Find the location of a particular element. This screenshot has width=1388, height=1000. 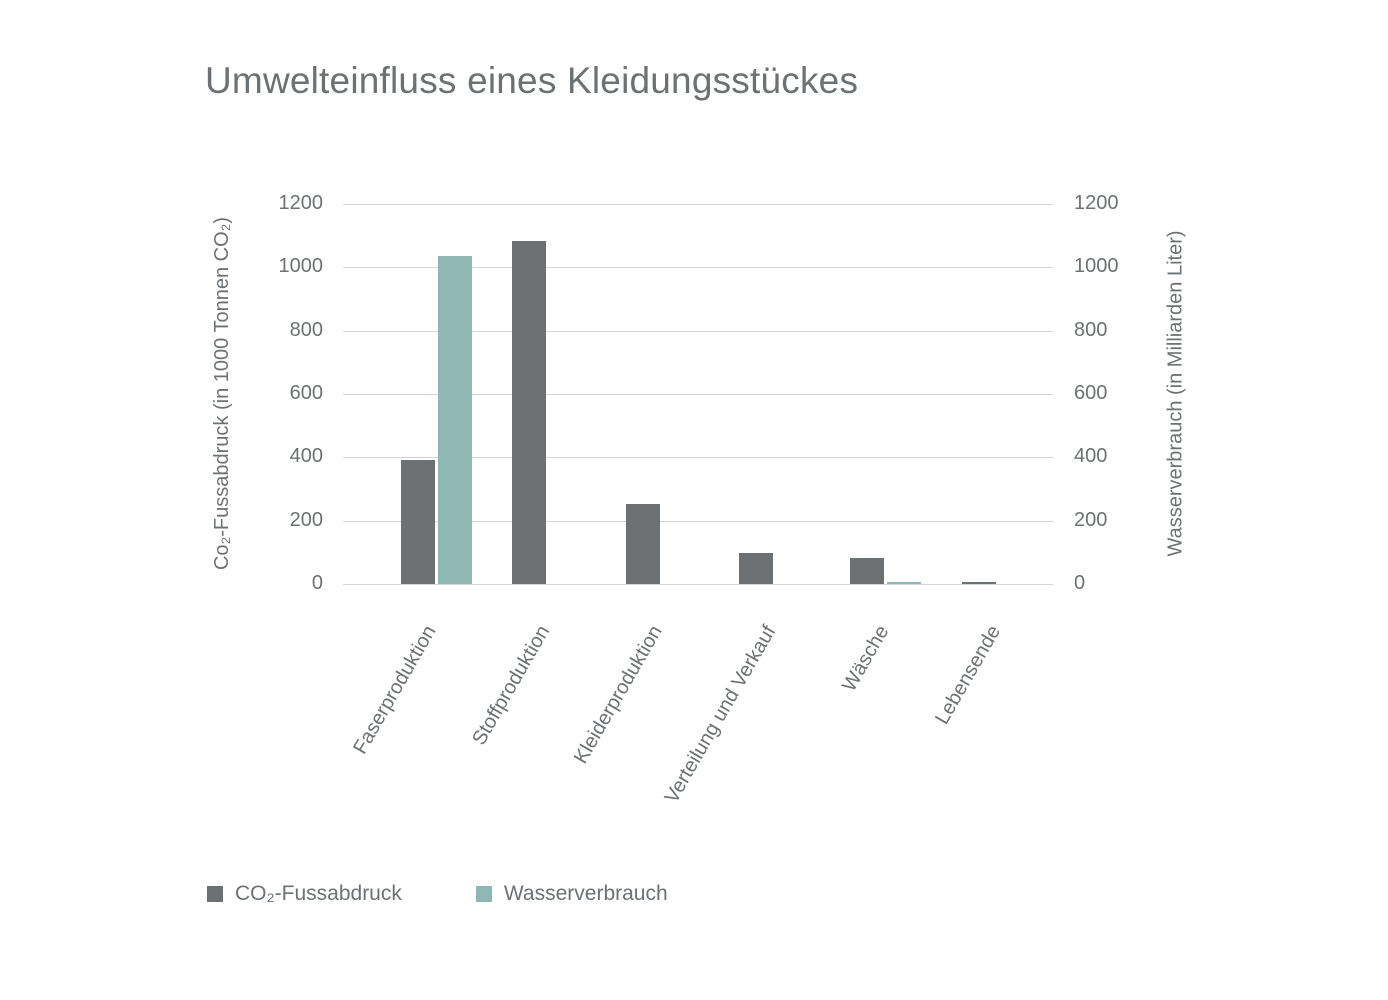

category-label: Kleiderproduktion is located at coordinates (618, 694).